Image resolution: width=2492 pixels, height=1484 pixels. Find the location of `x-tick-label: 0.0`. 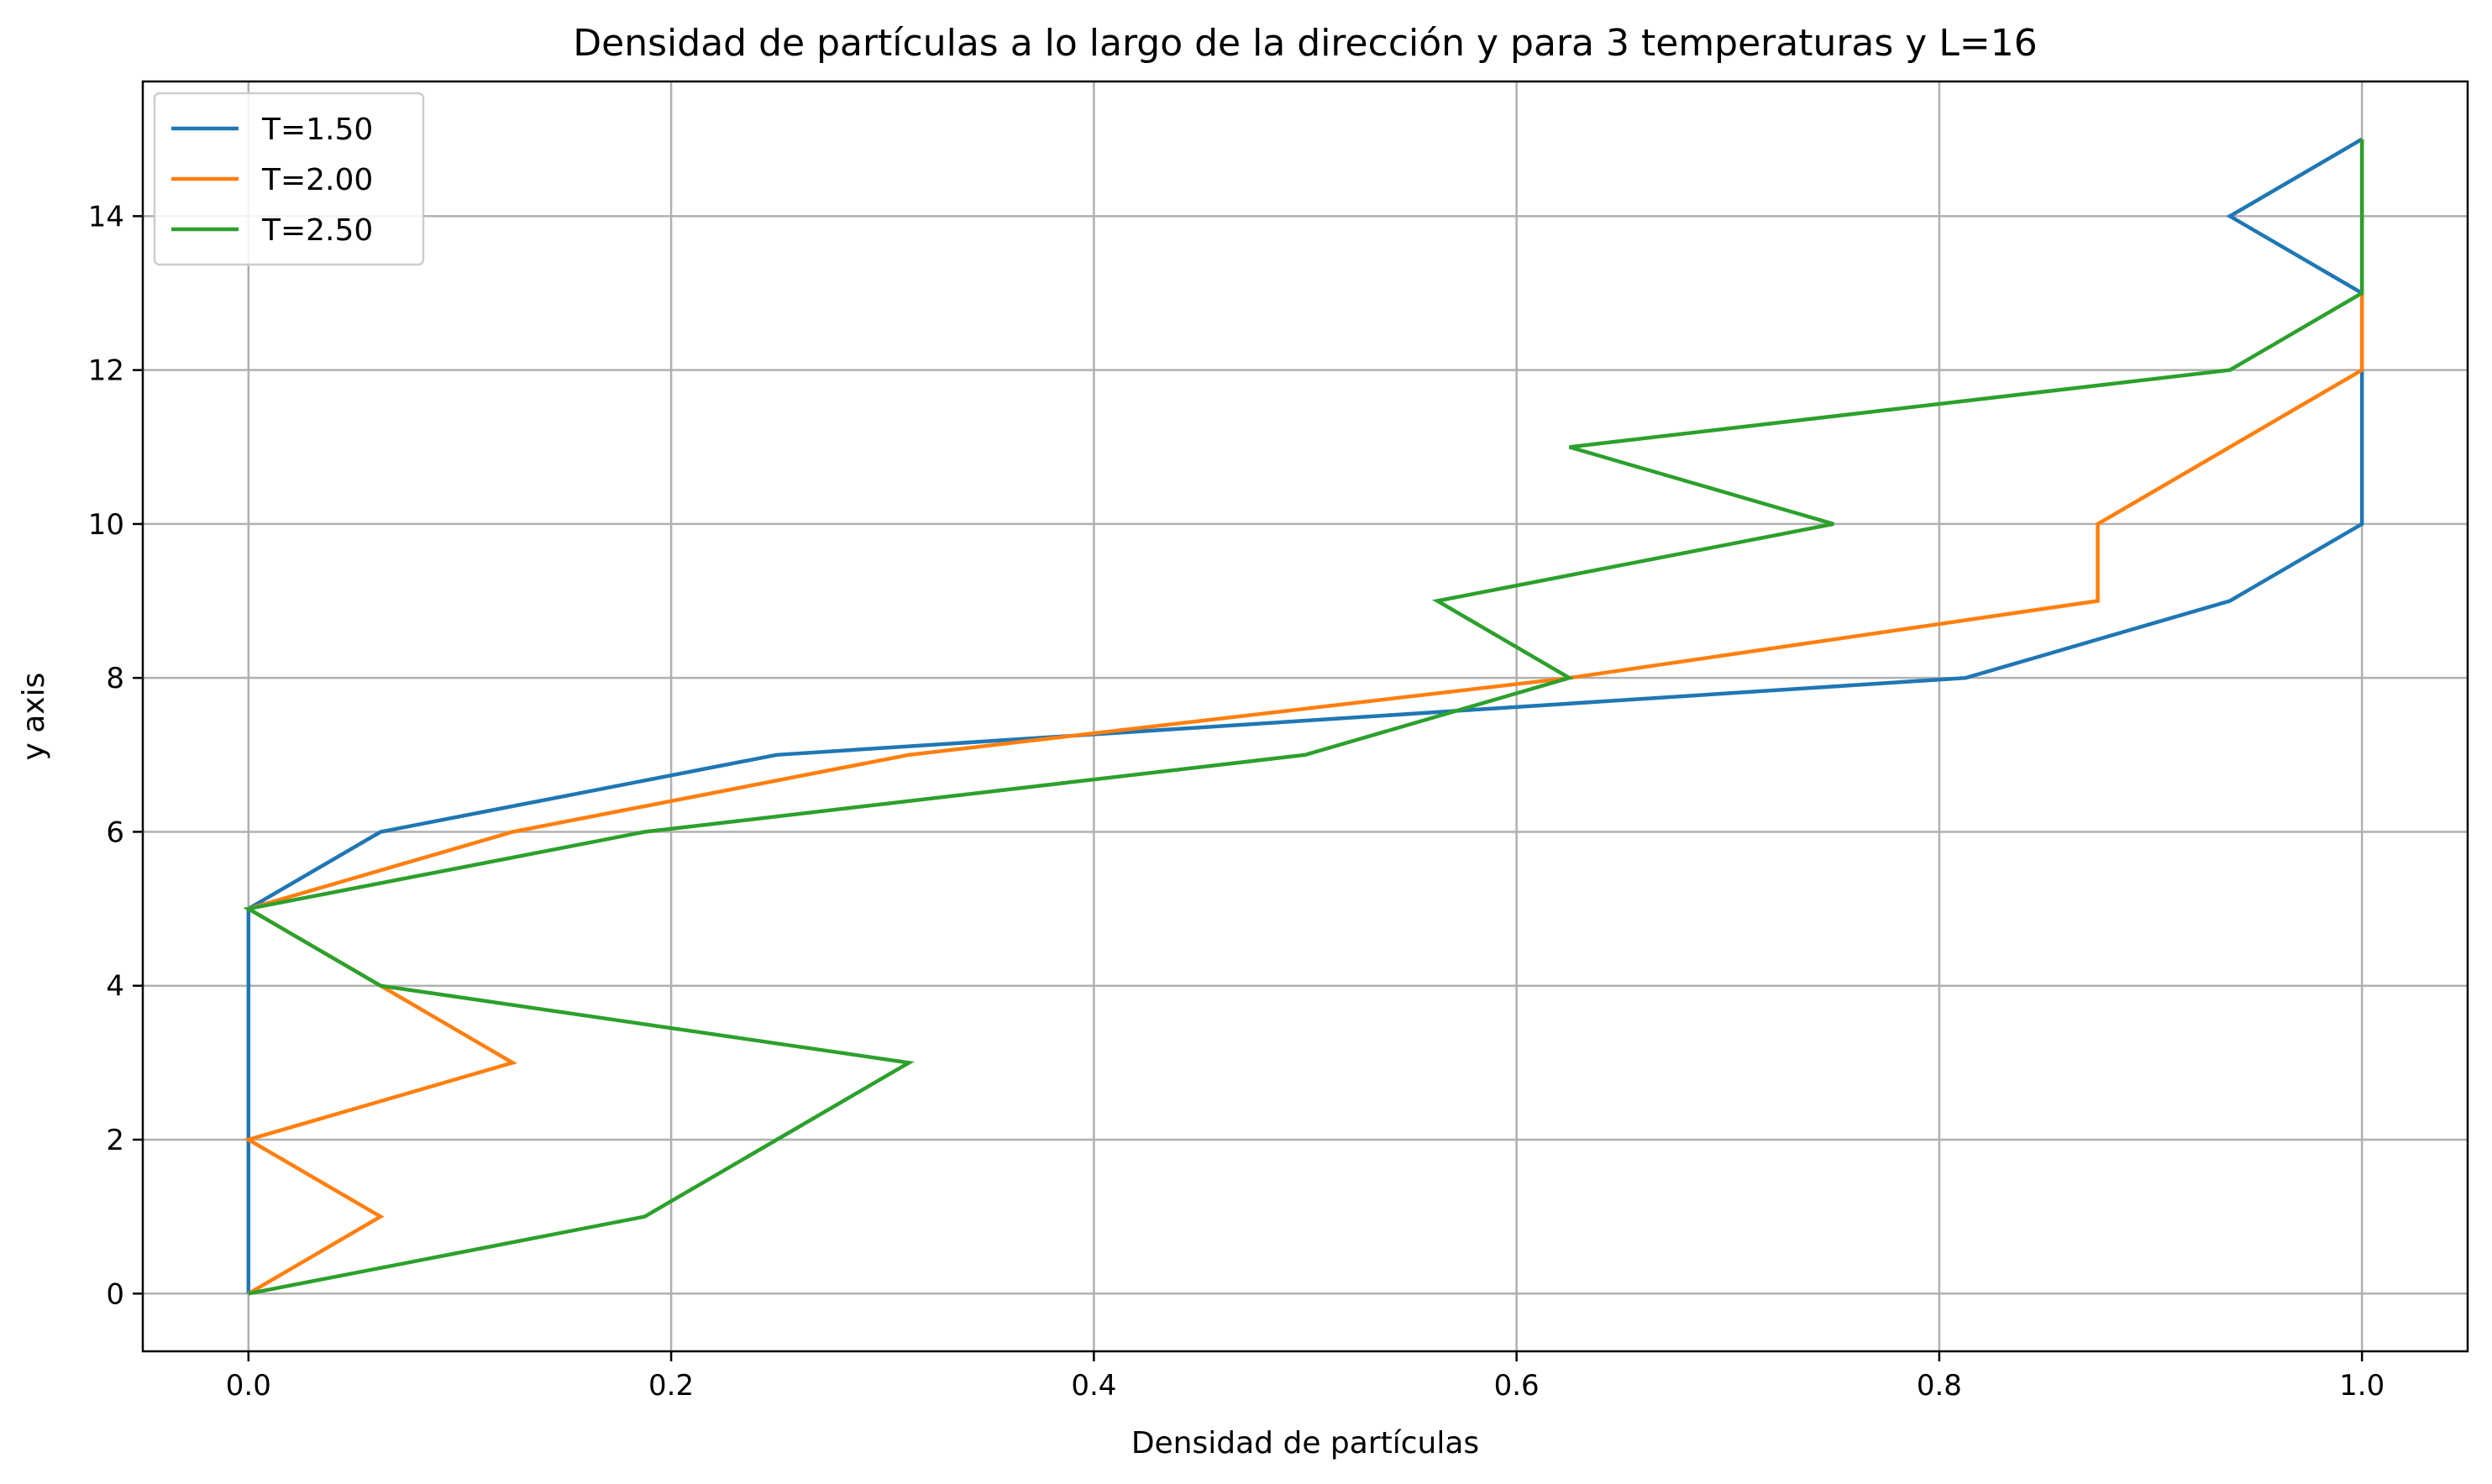

x-tick-label: 0.0 is located at coordinates (249, 1386).